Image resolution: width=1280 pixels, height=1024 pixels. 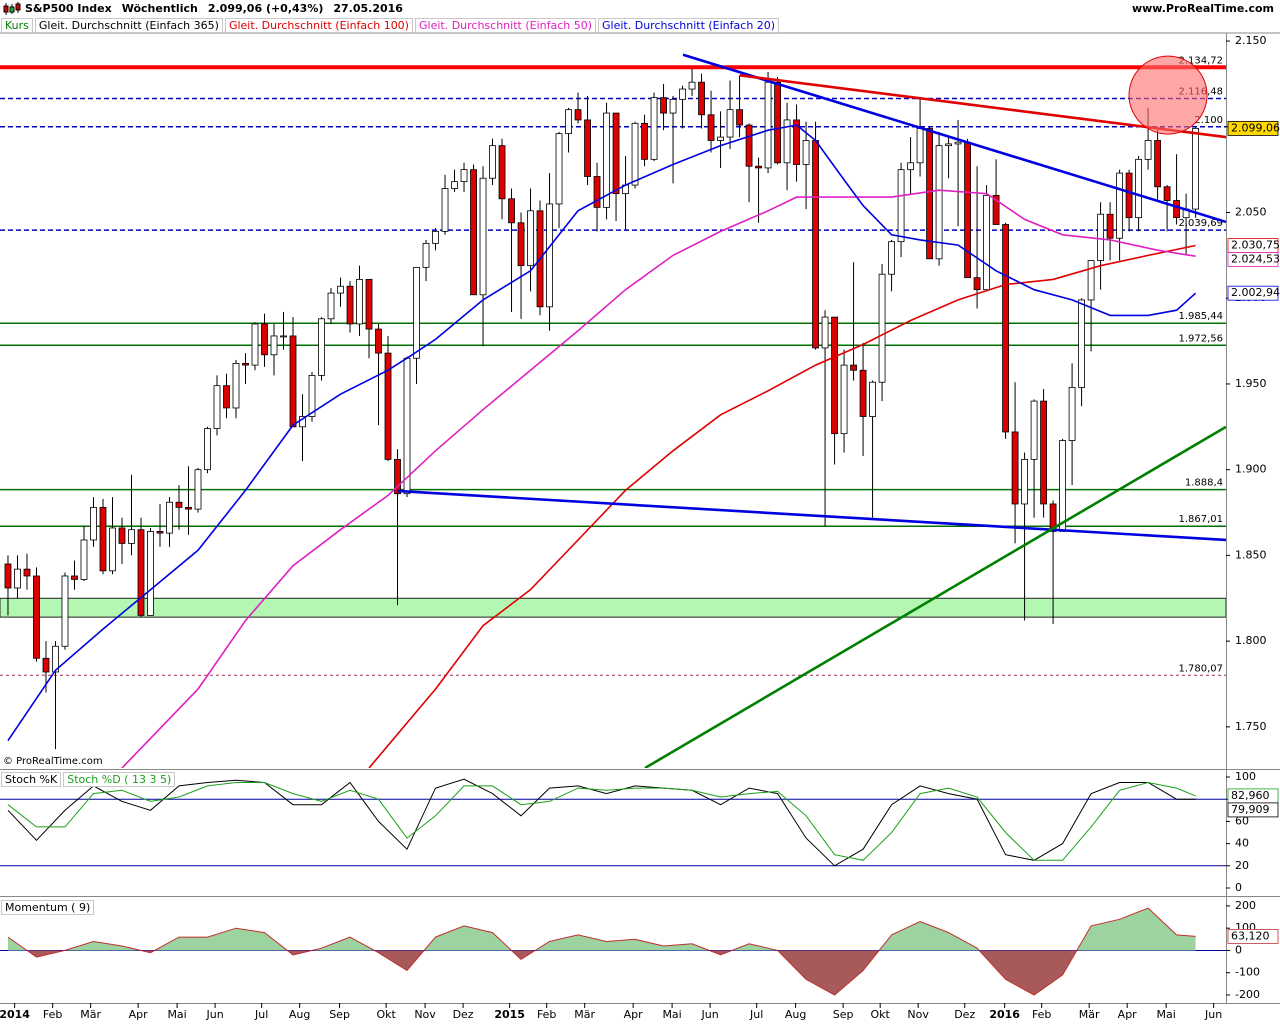 I want to click on last-price: 2.099,06 (+0,43%), so click(x=265, y=8).